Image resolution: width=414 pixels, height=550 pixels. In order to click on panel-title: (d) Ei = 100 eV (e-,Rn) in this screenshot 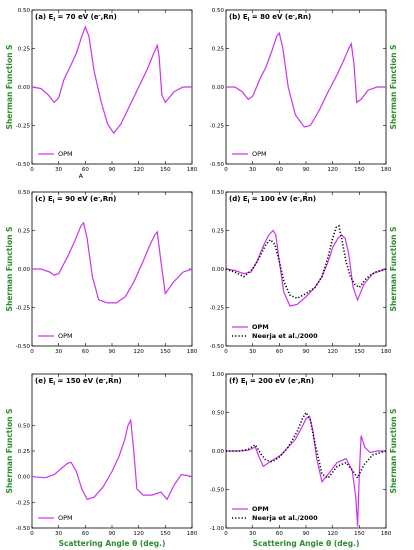, I will do `click(272, 200)`.